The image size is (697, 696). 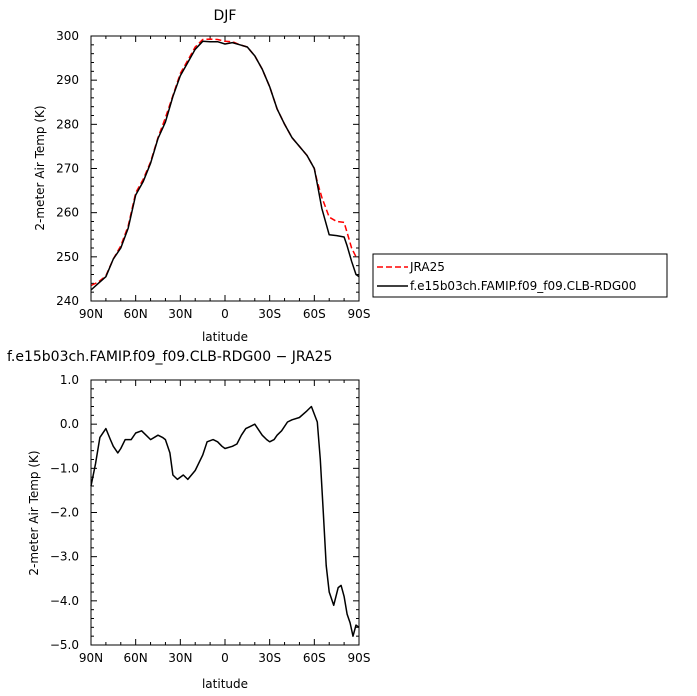 What do you see at coordinates (427, 267) in the screenshot?
I see `legend-label-jra25: JRA25` at bounding box center [427, 267].